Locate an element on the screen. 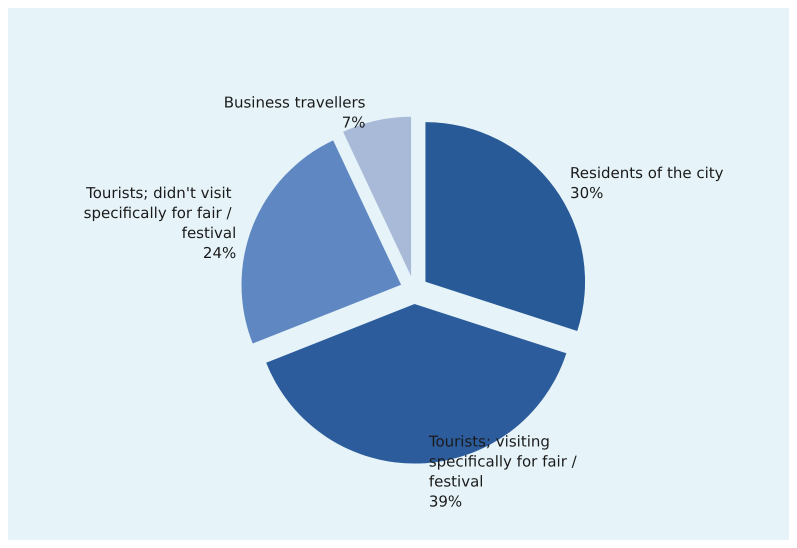  data-label: 30% is located at coordinates (587, 193).